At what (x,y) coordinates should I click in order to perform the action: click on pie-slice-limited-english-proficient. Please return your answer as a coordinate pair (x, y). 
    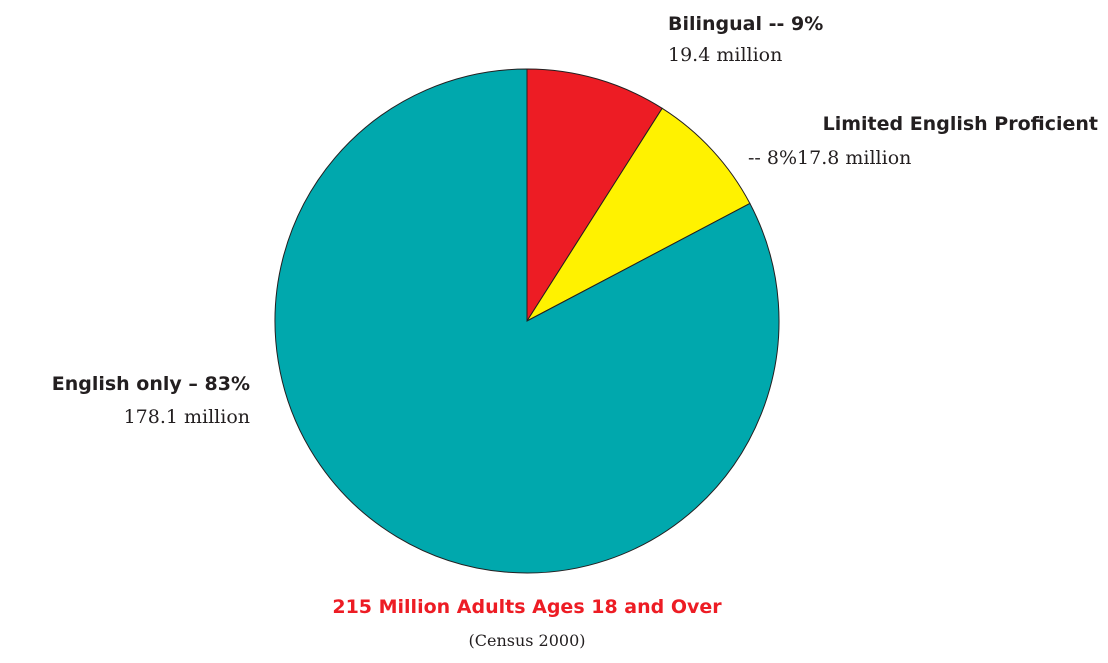
    Looking at the image, I should click on (638, 215).